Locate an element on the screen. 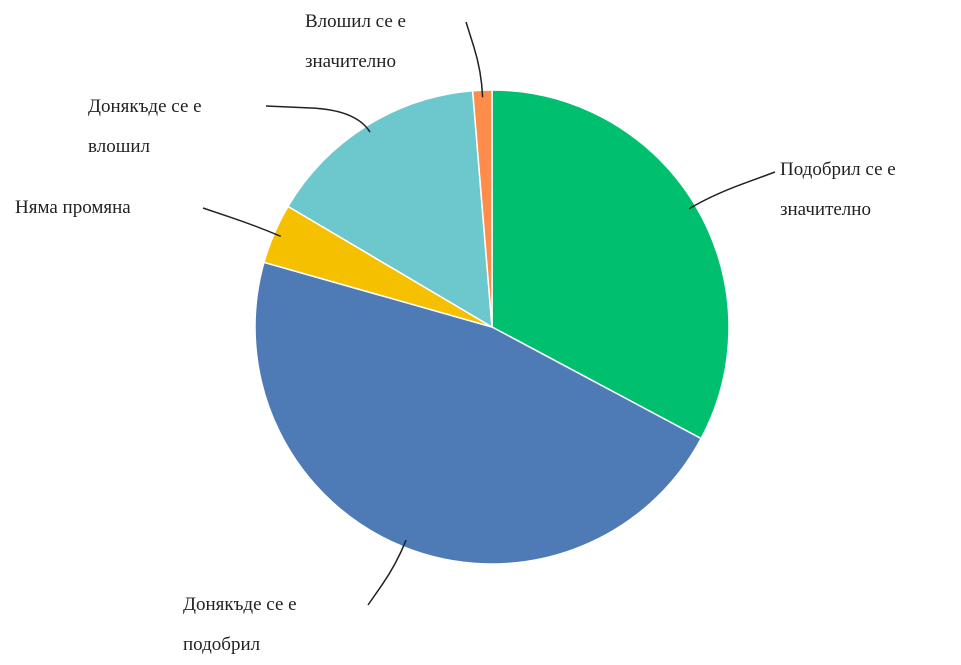  slice-label: Донякъде се е влошил is located at coordinates (145, 126).